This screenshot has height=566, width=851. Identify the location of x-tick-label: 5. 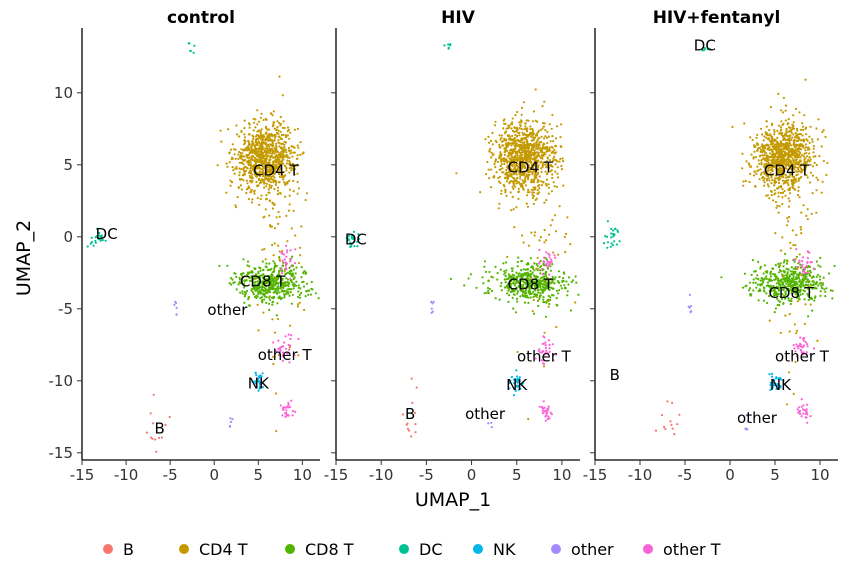
(517, 475).